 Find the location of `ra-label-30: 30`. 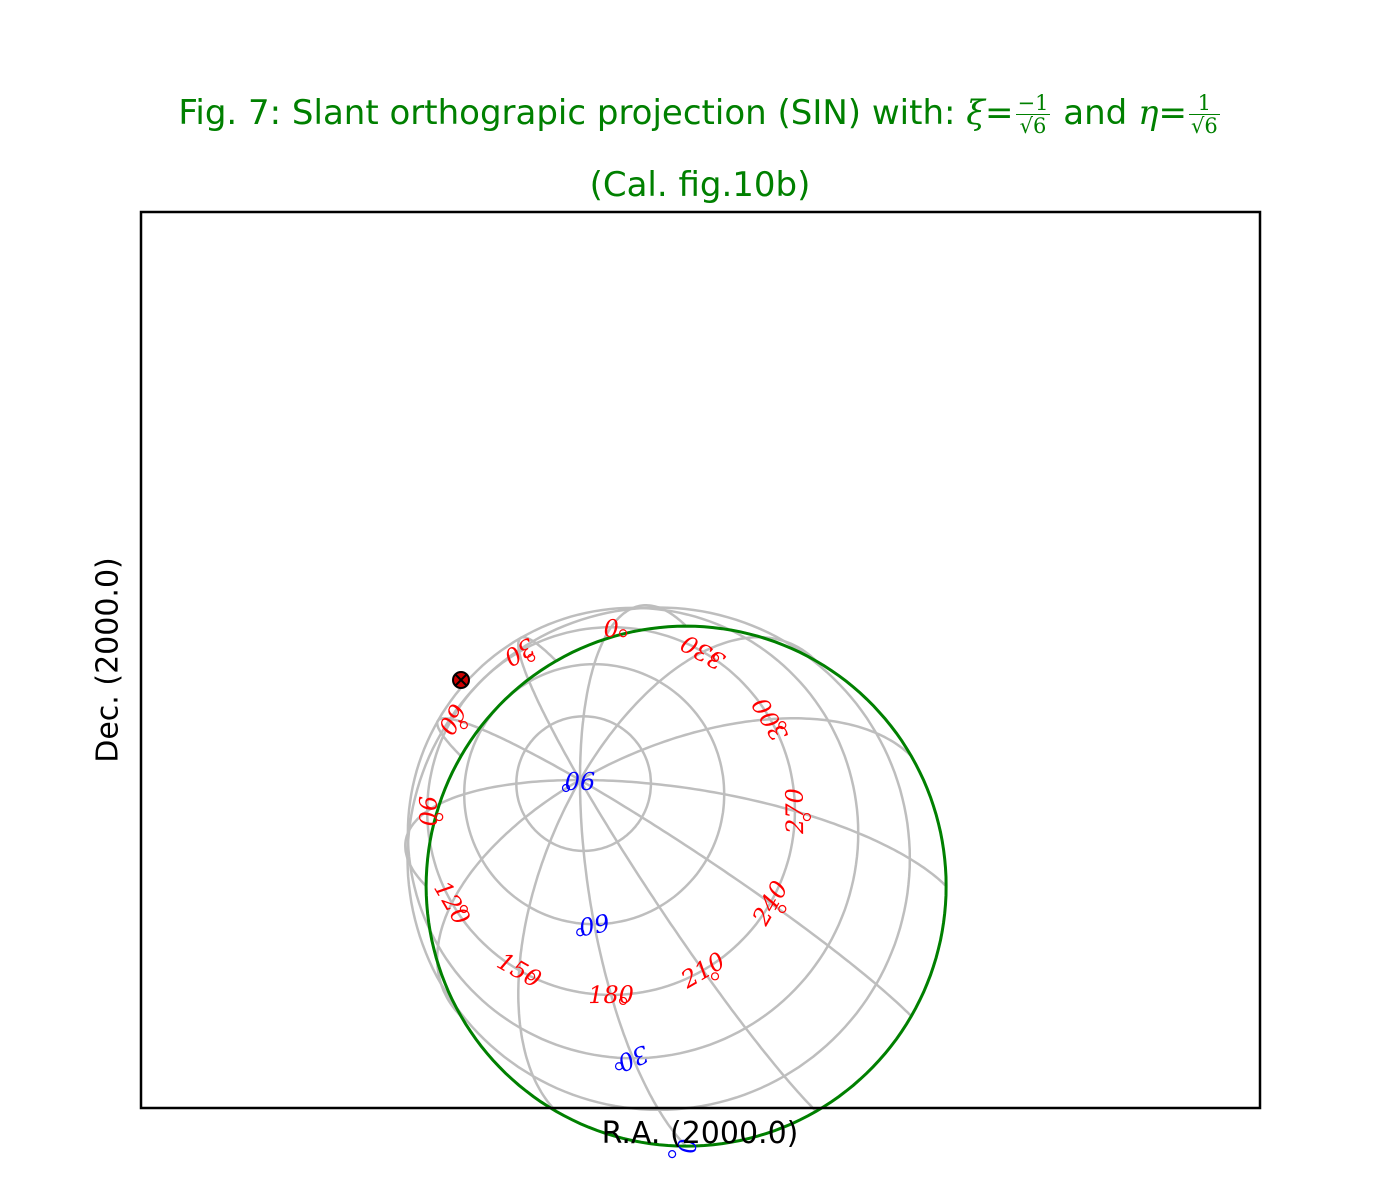

ra-label-30: 30 is located at coordinates (519, 652).